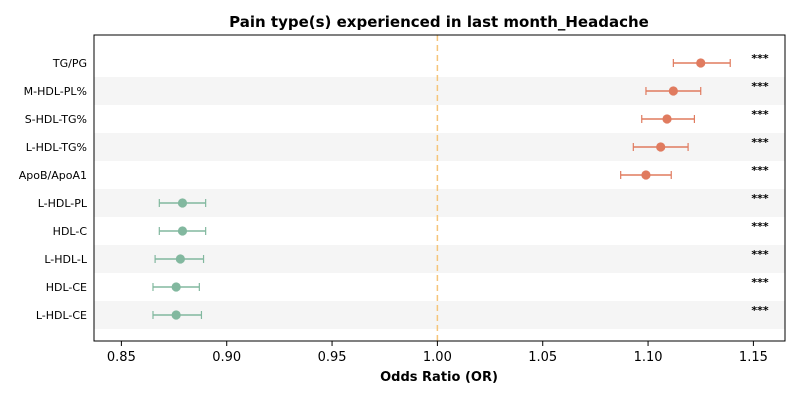  Describe the element at coordinates (760, 184) in the screenshot. I see `significance-labels: *** *** *** *** *** *** *** *** *** ***` at that location.